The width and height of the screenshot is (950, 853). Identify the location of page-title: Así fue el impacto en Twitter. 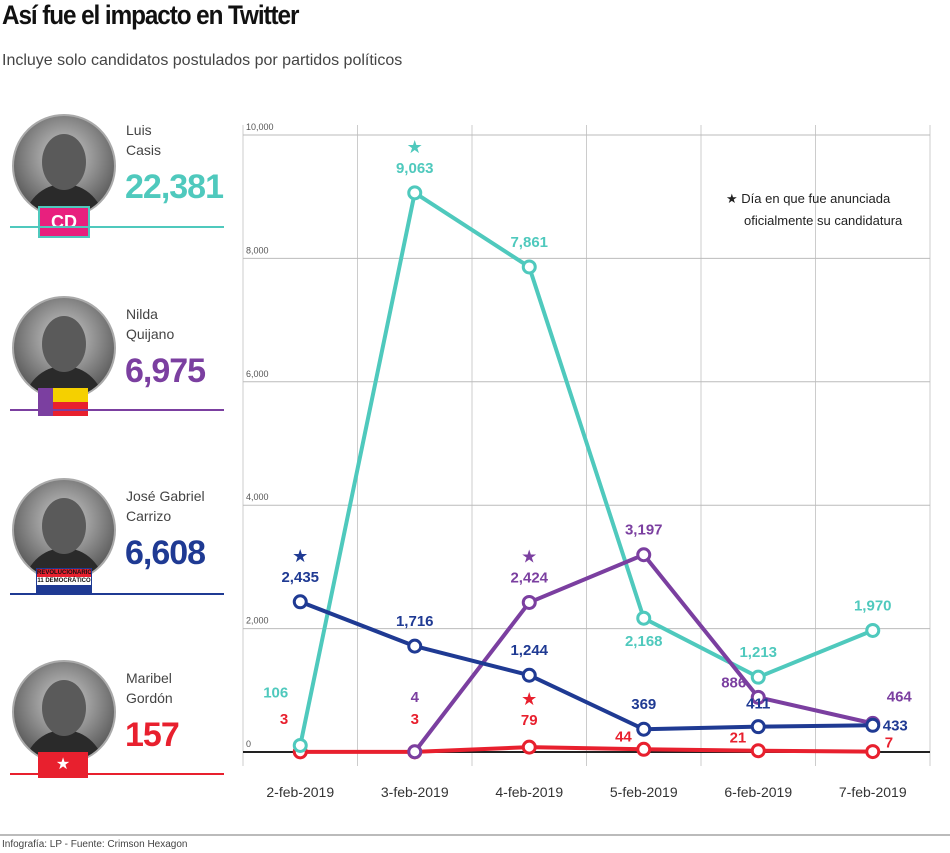
(150, 15).